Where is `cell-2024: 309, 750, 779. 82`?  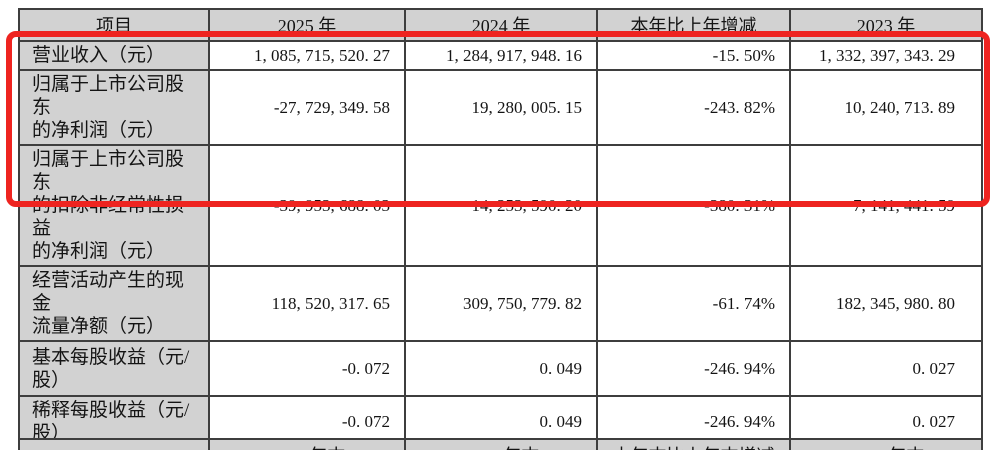 cell-2024: 309, 750, 779. 82 is located at coordinates (501, 303).